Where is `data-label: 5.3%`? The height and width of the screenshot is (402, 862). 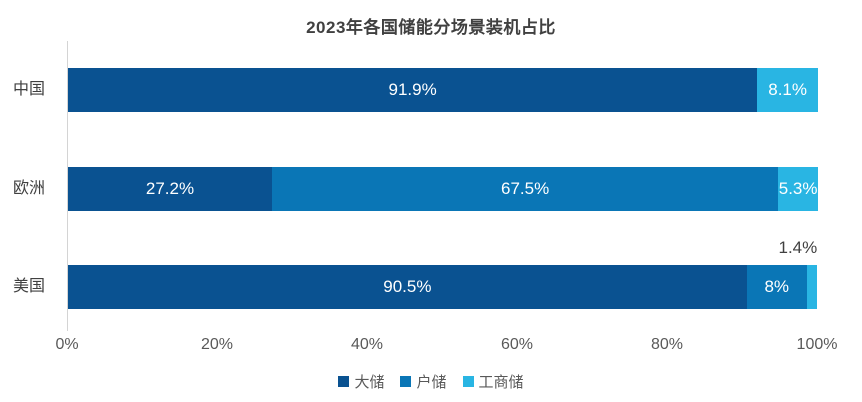
data-label: 5.3% is located at coordinates (798, 188).